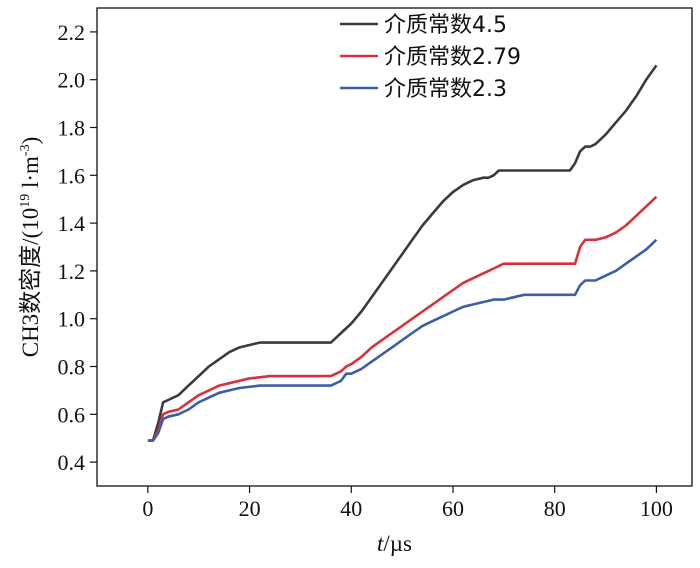 The height and width of the screenshot is (568, 700). I want to click on y-axis-label: CH3数密度/(1019 l·m-3), so click(30, 247).